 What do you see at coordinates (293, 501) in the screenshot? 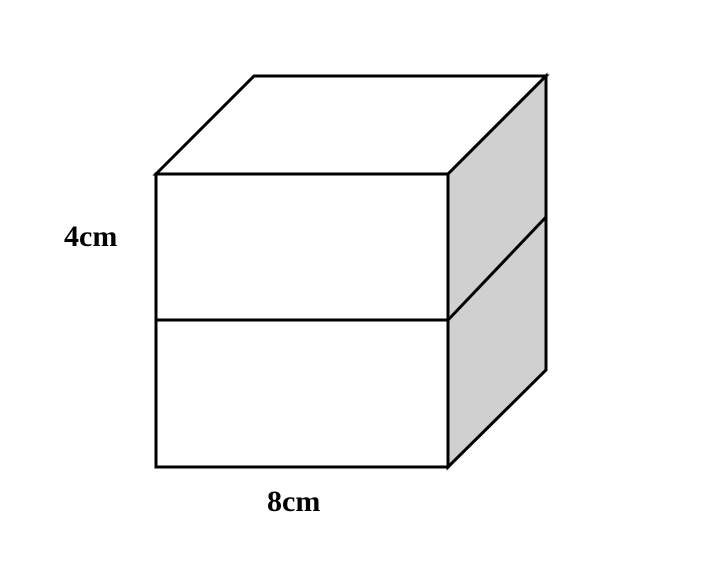
I see `width-label: 8cm` at bounding box center [293, 501].